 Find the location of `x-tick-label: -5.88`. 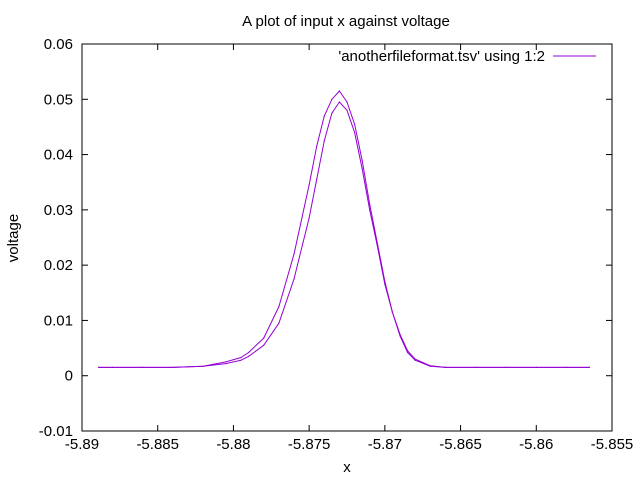

x-tick-label: -5.88 is located at coordinates (233, 444).